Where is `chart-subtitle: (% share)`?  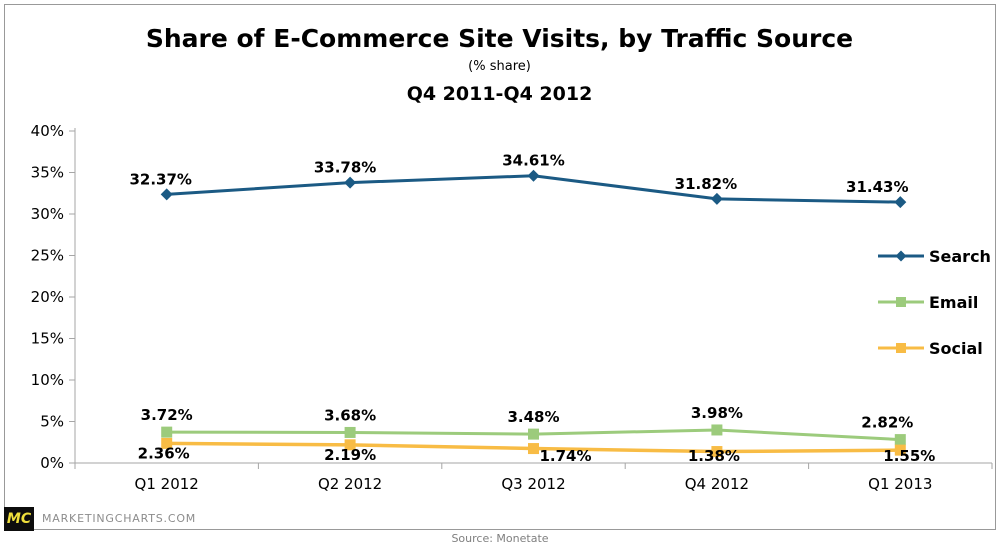
chart-subtitle: (% share) is located at coordinates (499, 66).